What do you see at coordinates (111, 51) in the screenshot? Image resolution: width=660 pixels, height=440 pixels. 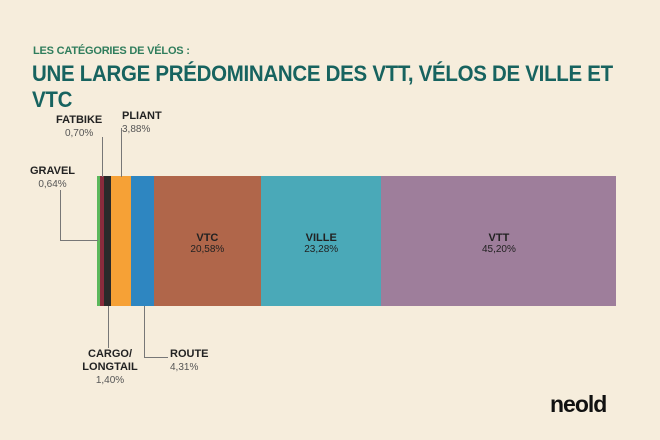 I see `chart-subtitle: LES CATÉGORIES DE VÉLOS :` at bounding box center [111, 51].